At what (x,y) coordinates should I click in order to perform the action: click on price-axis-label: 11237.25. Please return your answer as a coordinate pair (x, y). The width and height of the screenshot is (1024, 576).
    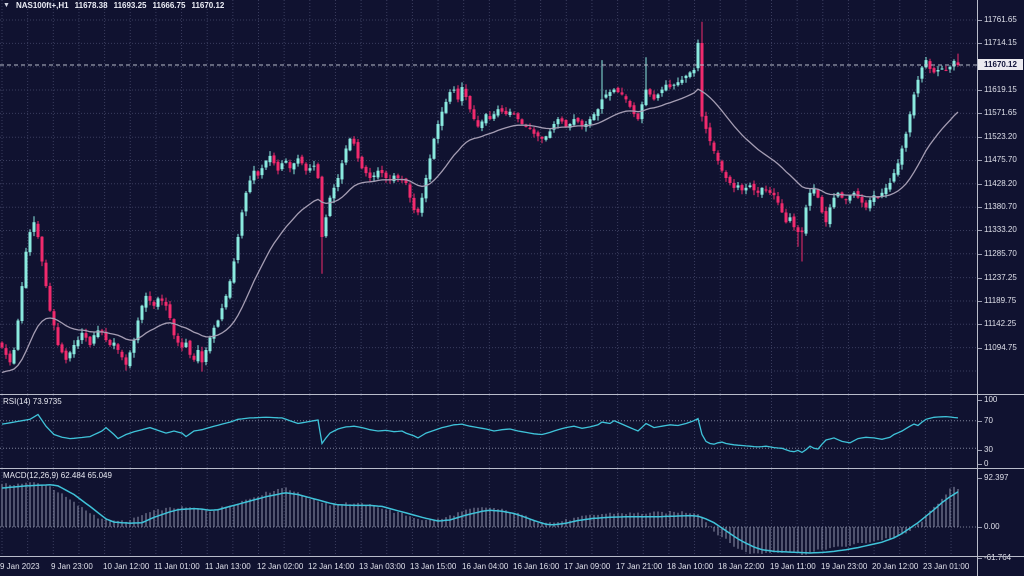
    Looking at the image, I should click on (1000, 277).